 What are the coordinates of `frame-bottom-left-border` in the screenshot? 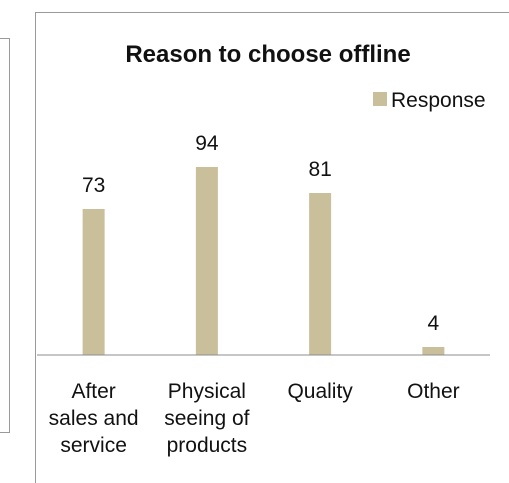 It's located at (4, 432).